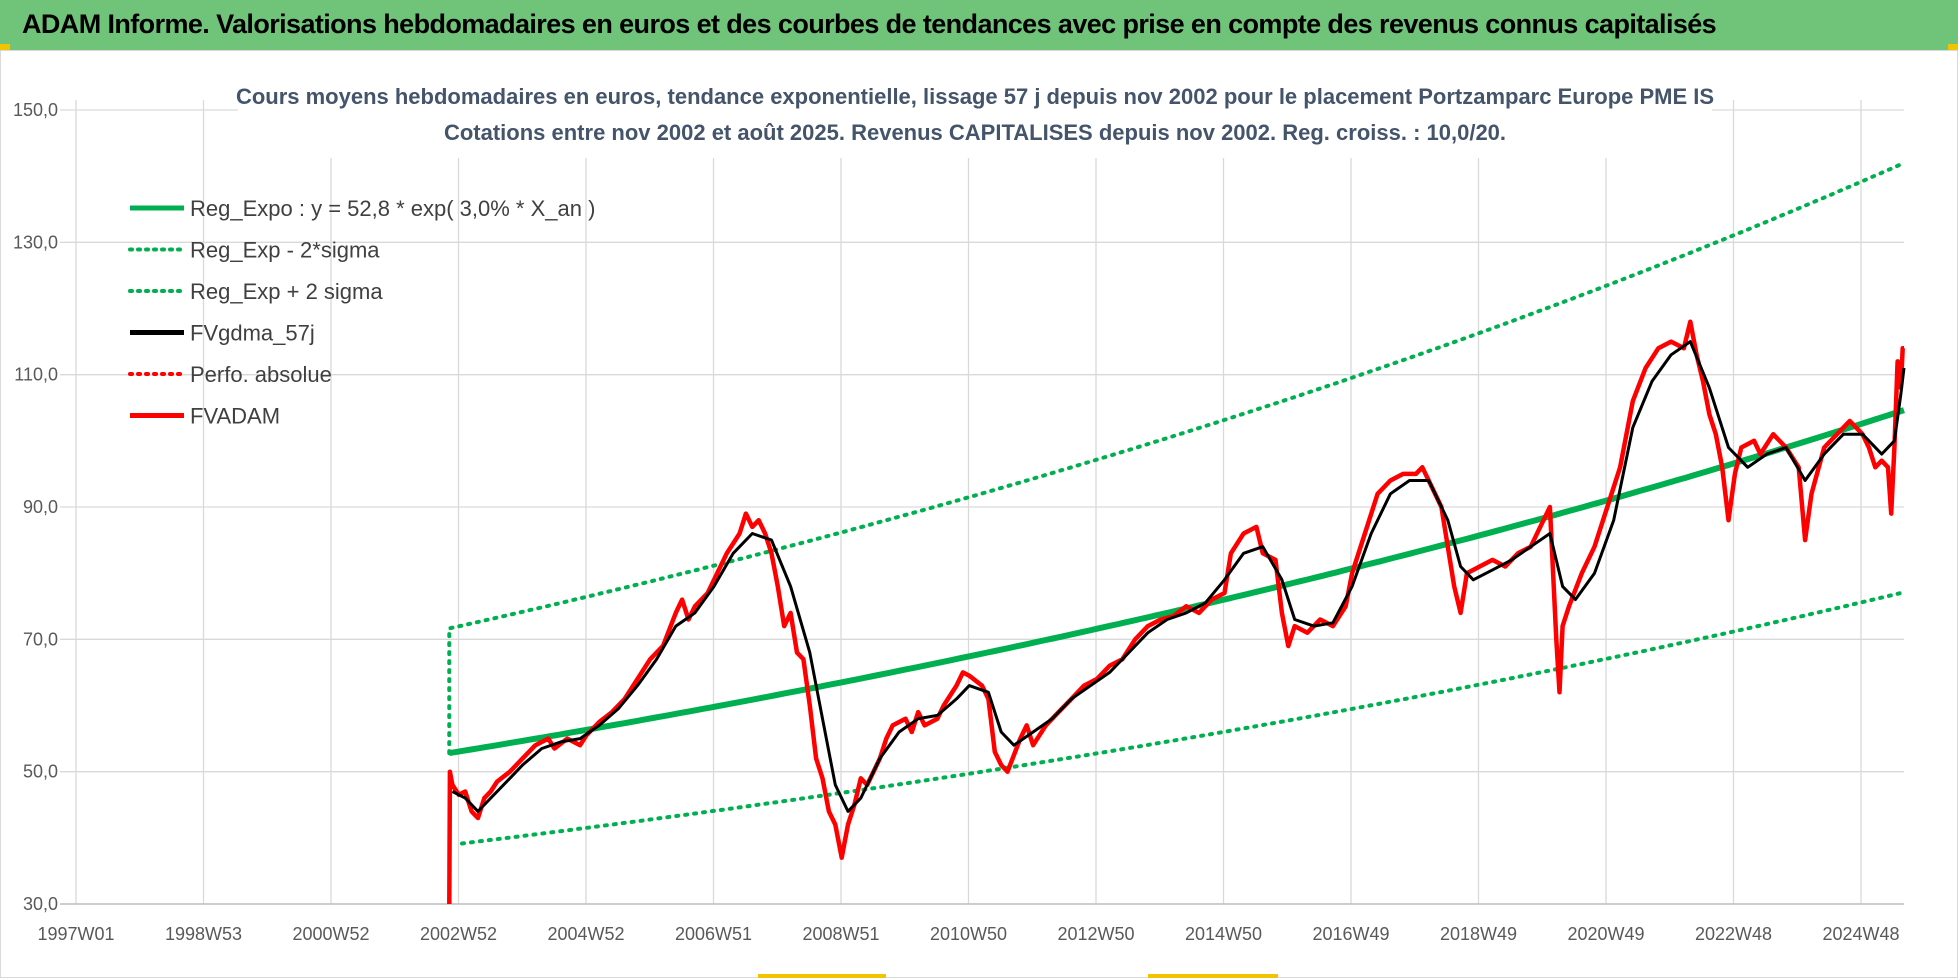  Describe the element at coordinates (1860, 934) in the screenshot. I see `x-tick-label: 2024W48` at that location.